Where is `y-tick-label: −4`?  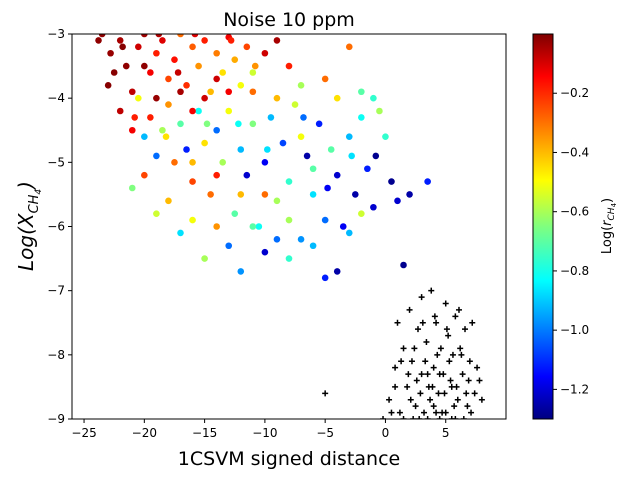 y-tick-label: −4 is located at coordinates (56, 98).